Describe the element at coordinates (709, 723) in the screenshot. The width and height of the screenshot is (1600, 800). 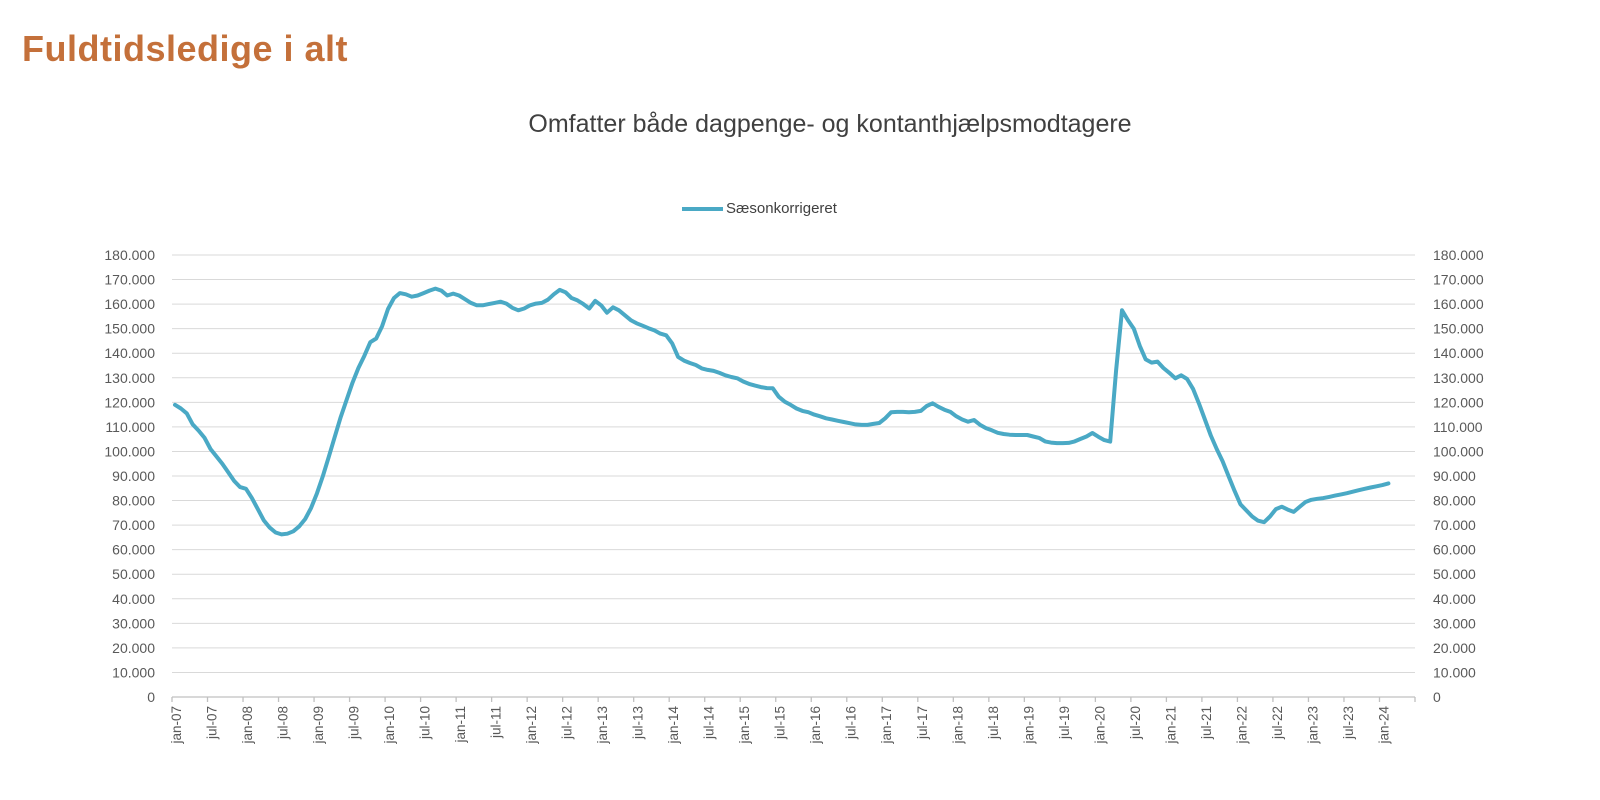
I see `x-axis-label: jul-14` at that location.